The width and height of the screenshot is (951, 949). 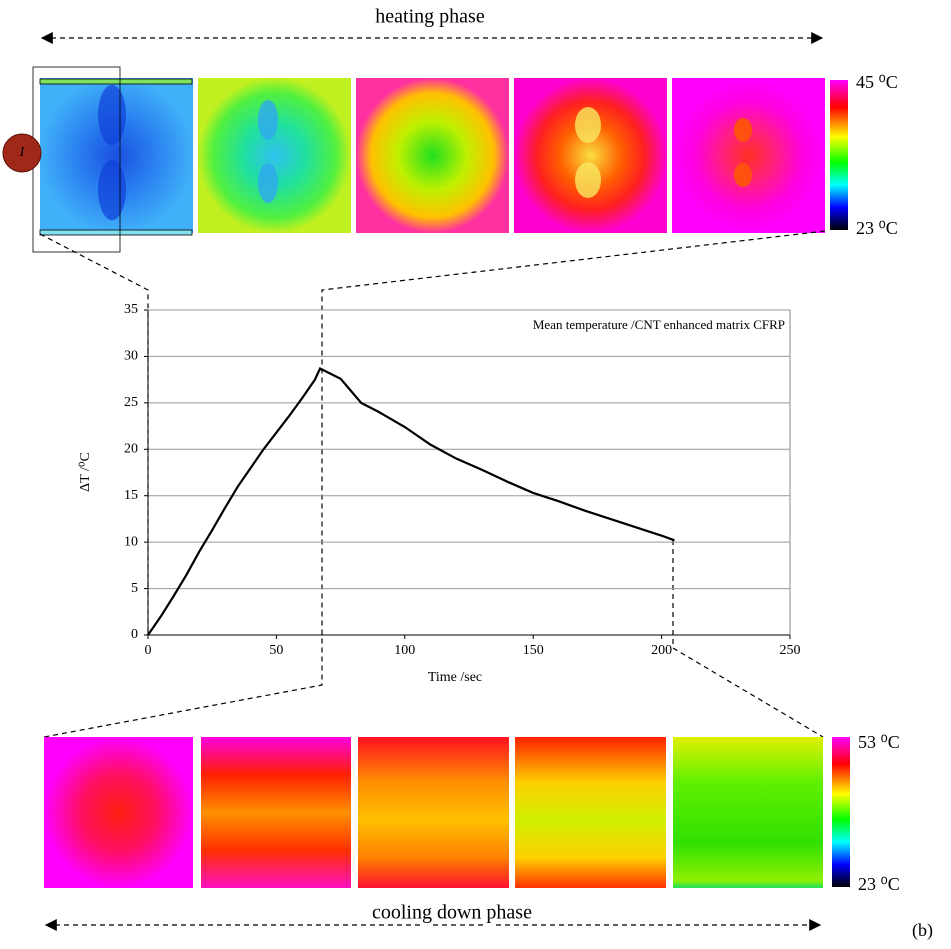 I want to click on scale-max: 53 ⁰C, so click(x=879, y=742).